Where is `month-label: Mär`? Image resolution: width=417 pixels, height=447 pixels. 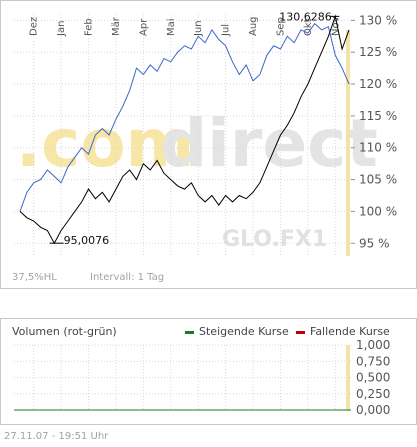 month-label: Mär is located at coordinates (116, 26).